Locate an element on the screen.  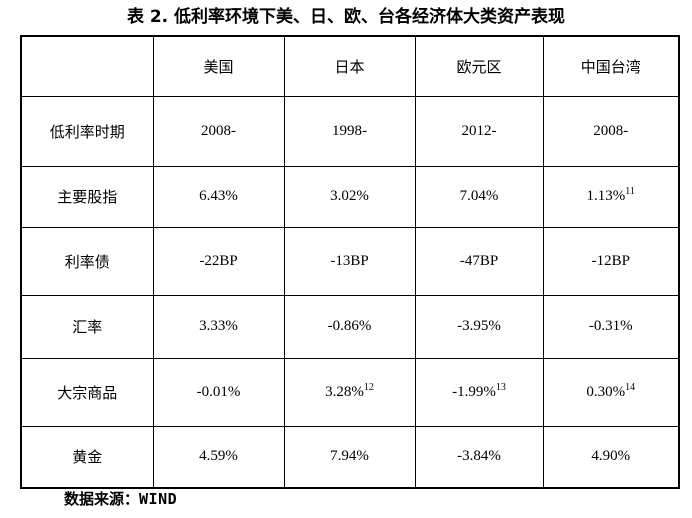
table-row: 大宗商品 -0.01% 3.28%12 -1.99%13 0.30%14 is located at coordinates (350, 392).